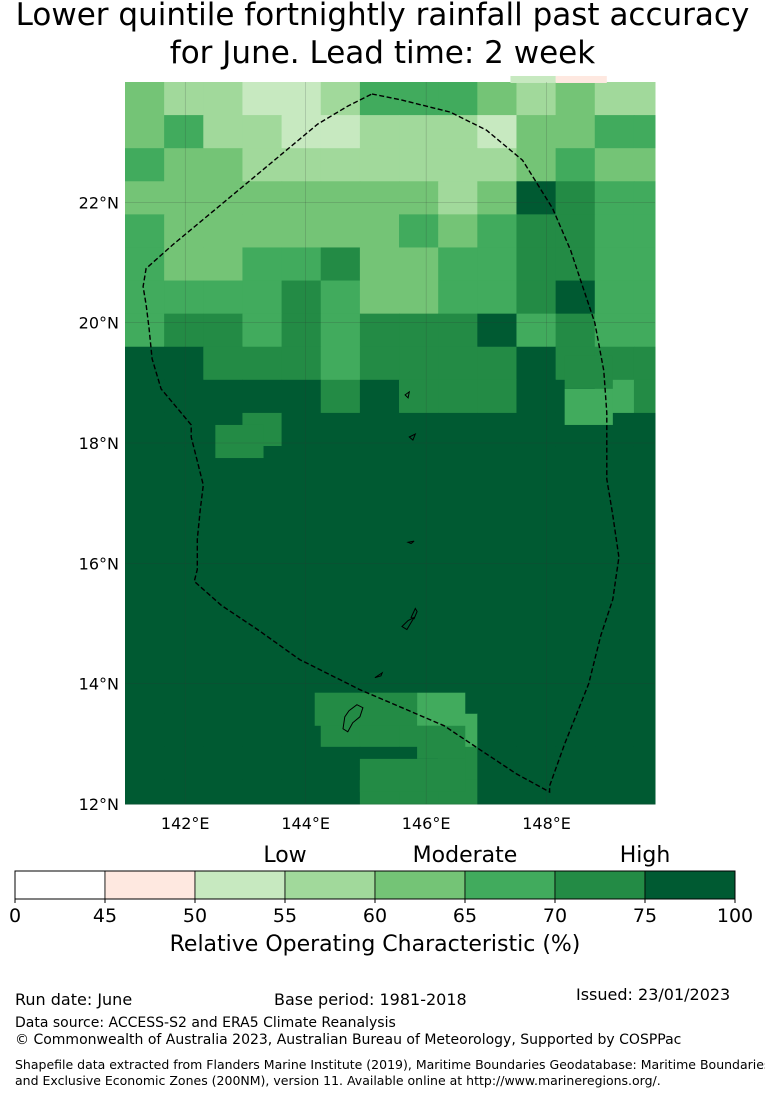 Image resolution: width=765 pixels, height=1095 pixels. I want to click on run-date: Run date: June, so click(74, 999).